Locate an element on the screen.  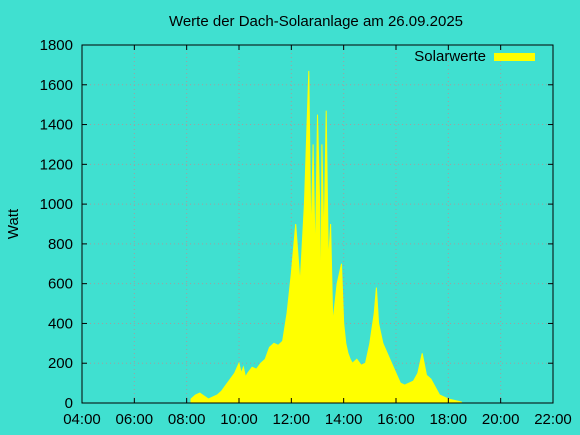
y-tick-label: 1200 is located at coordinates (56, 164).